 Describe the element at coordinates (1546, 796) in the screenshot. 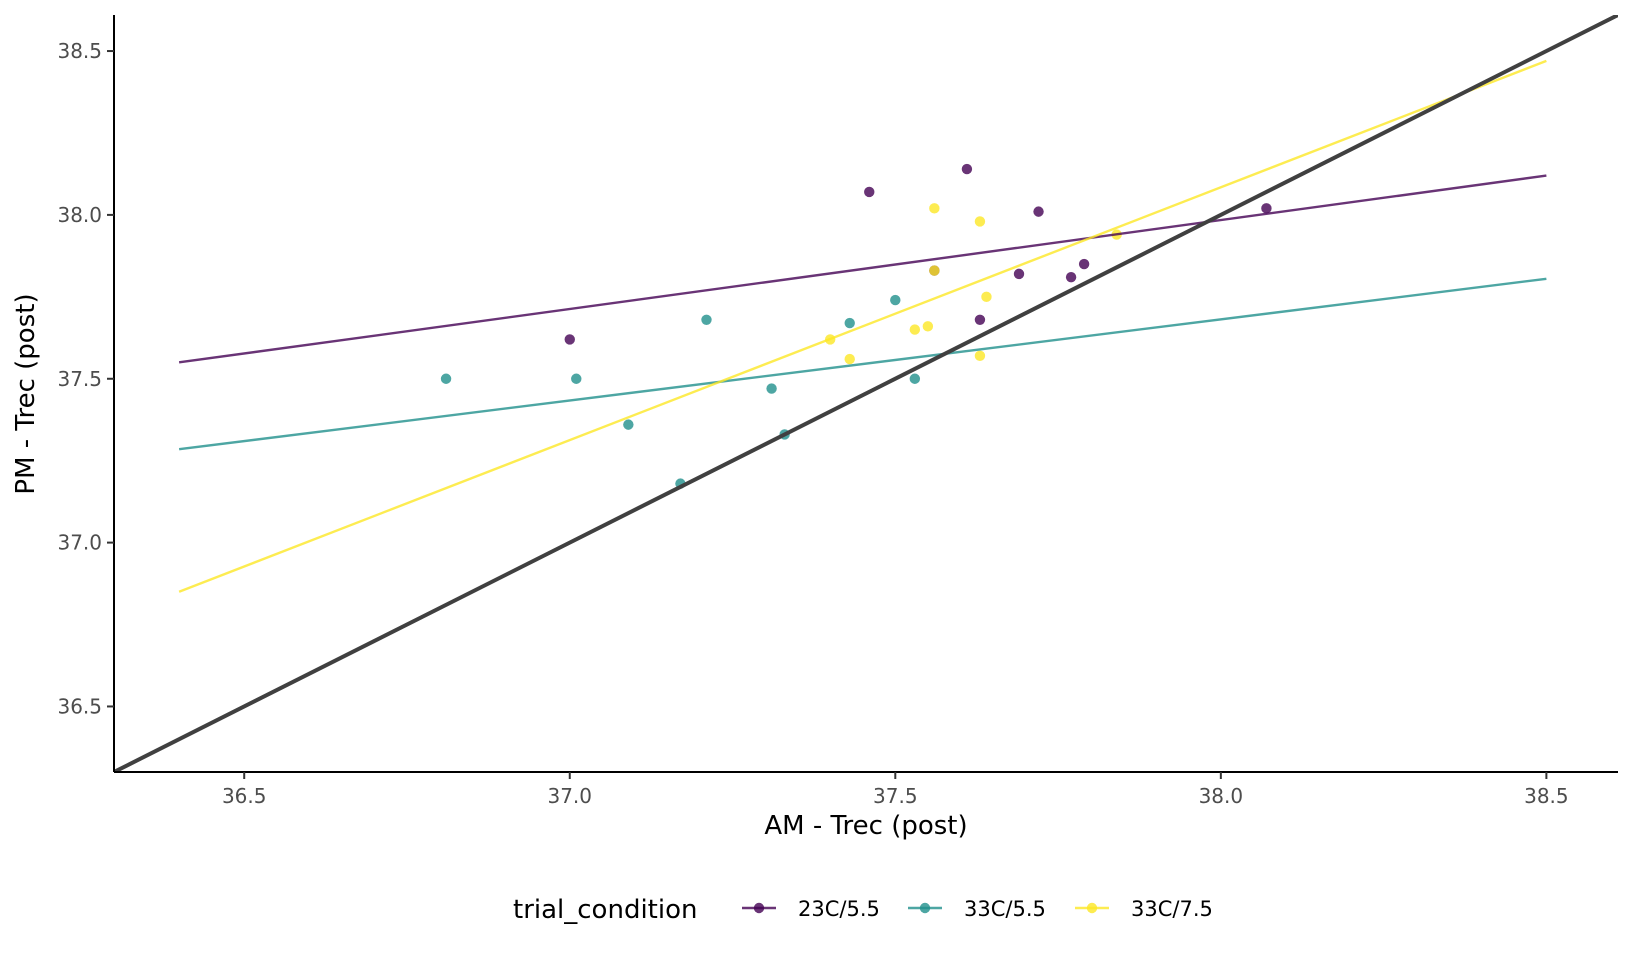

I see `x-tick-label-38.5: 38.5` at that location.